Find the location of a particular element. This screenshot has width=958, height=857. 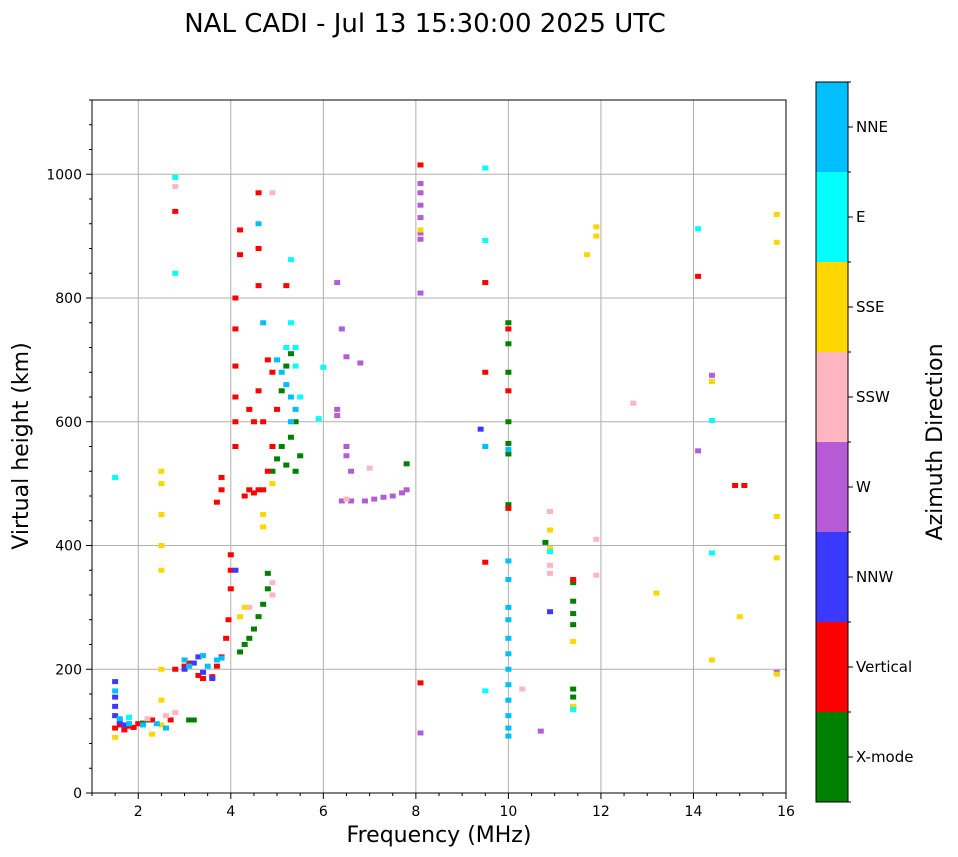

colorbar-label: X-mode is located at coordinates (884, 757).